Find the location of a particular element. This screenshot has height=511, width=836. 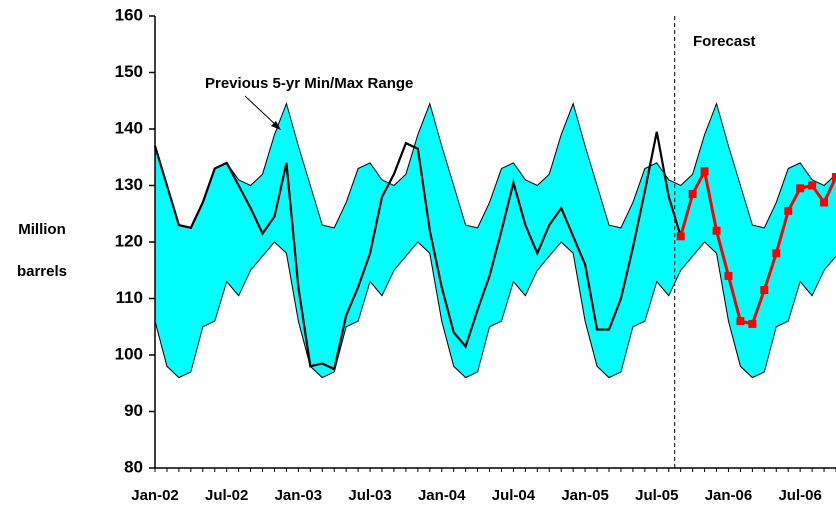

y-axis-label: Million is located at coordinates (42, 229).